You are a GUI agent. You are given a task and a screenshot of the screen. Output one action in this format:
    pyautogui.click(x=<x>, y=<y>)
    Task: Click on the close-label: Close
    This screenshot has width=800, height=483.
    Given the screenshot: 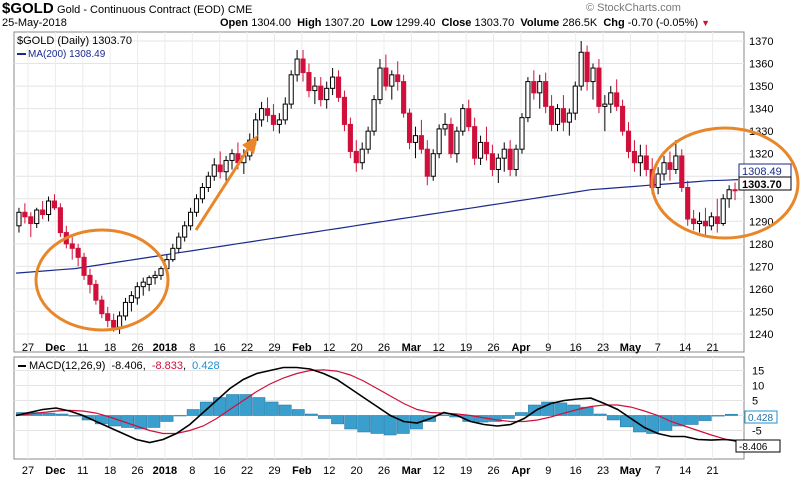 What is the action you would take?
    pyautogui.click(x=456, y=23)
    